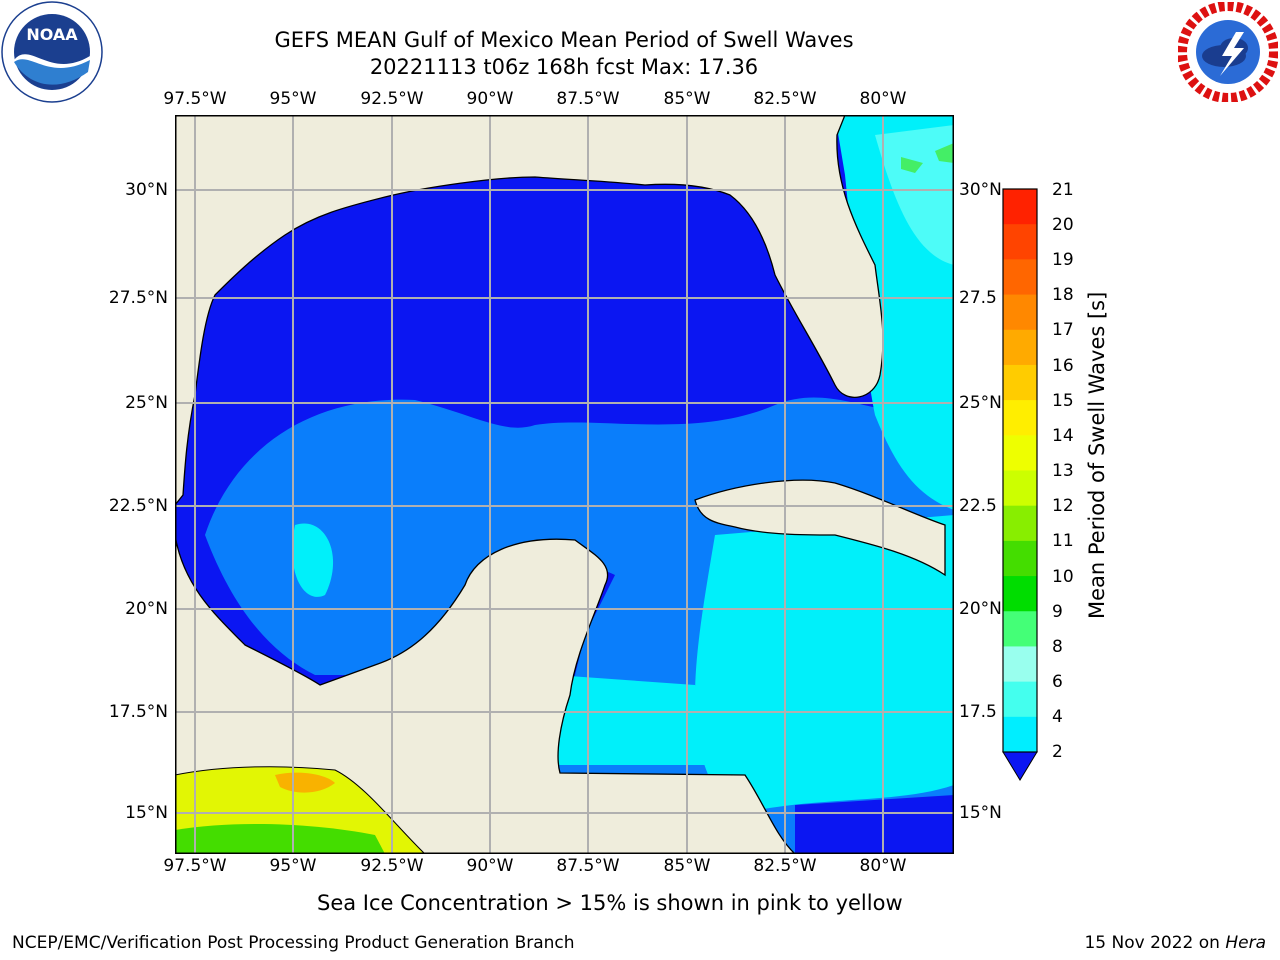 This screenshot has width=1280, height=960. I want to click on lat-label-left: 15°N, so click(146, 813).